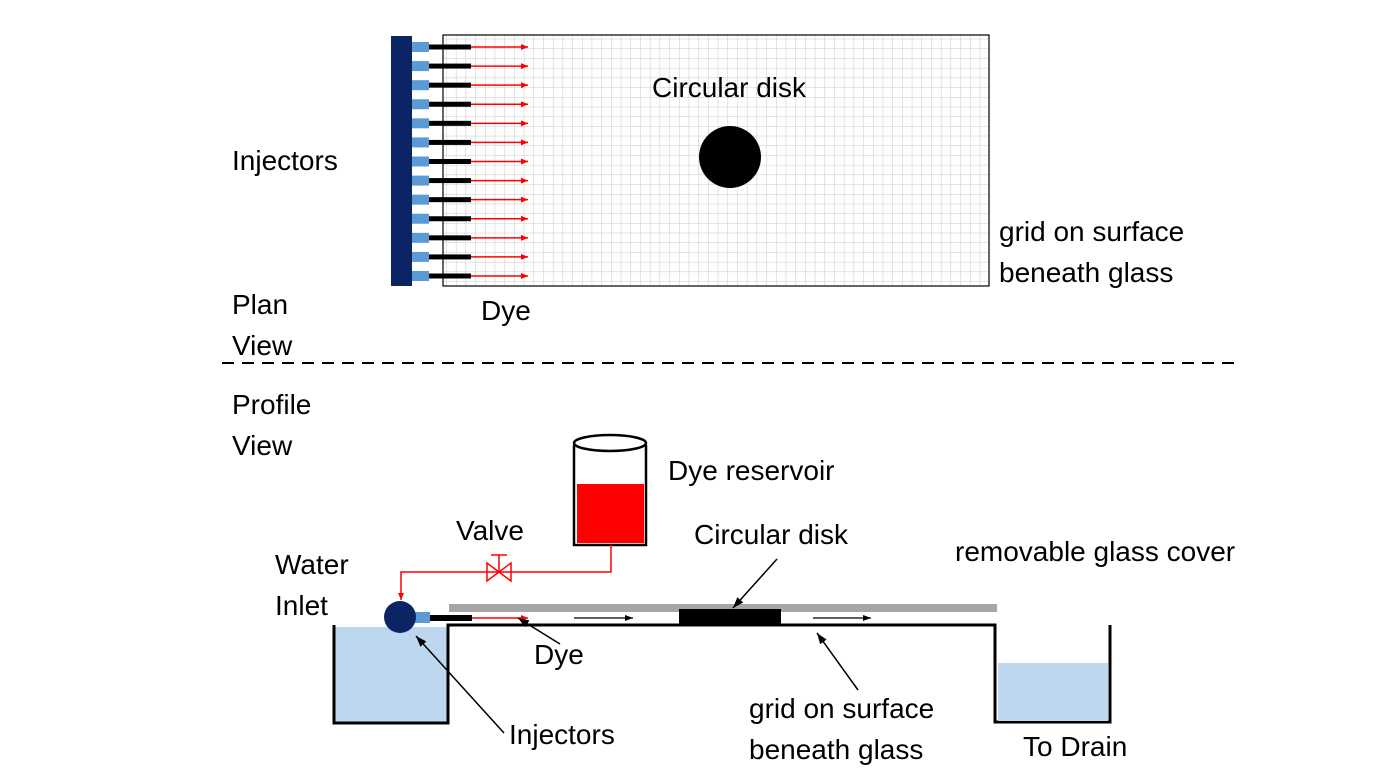 This screenshot has width=1379, height=776. Describe the element at coordinates (730, 617) in the screenshot. I see `profile-circular-disk` at that location.